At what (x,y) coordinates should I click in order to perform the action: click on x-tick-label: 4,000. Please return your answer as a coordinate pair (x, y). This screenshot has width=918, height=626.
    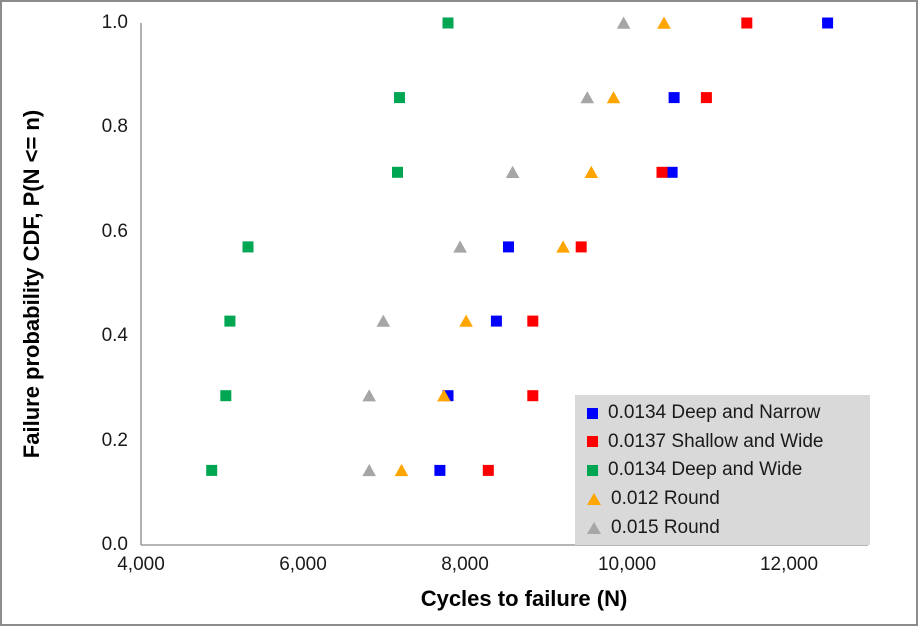
    Looking at the image, I should click on (141, 564).